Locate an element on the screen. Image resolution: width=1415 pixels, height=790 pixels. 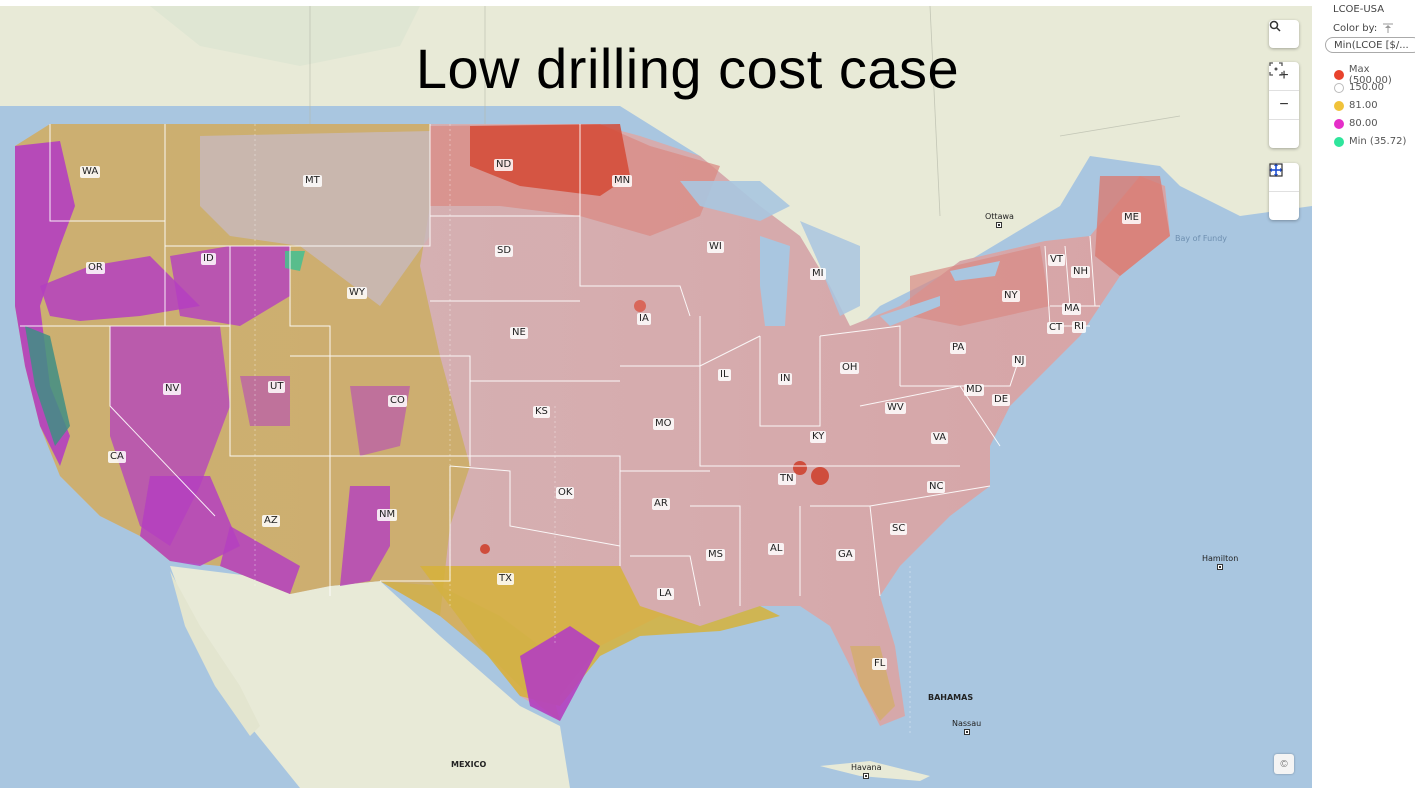
state-label-oh: OH is located at coordinates (850, 368).